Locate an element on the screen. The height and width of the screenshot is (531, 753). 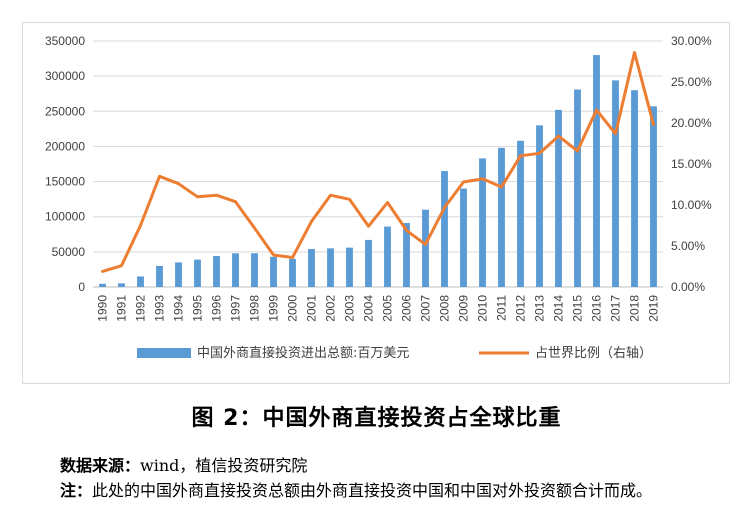
x-axis-tick-label: 1995 is located at coordinates (198, 308).